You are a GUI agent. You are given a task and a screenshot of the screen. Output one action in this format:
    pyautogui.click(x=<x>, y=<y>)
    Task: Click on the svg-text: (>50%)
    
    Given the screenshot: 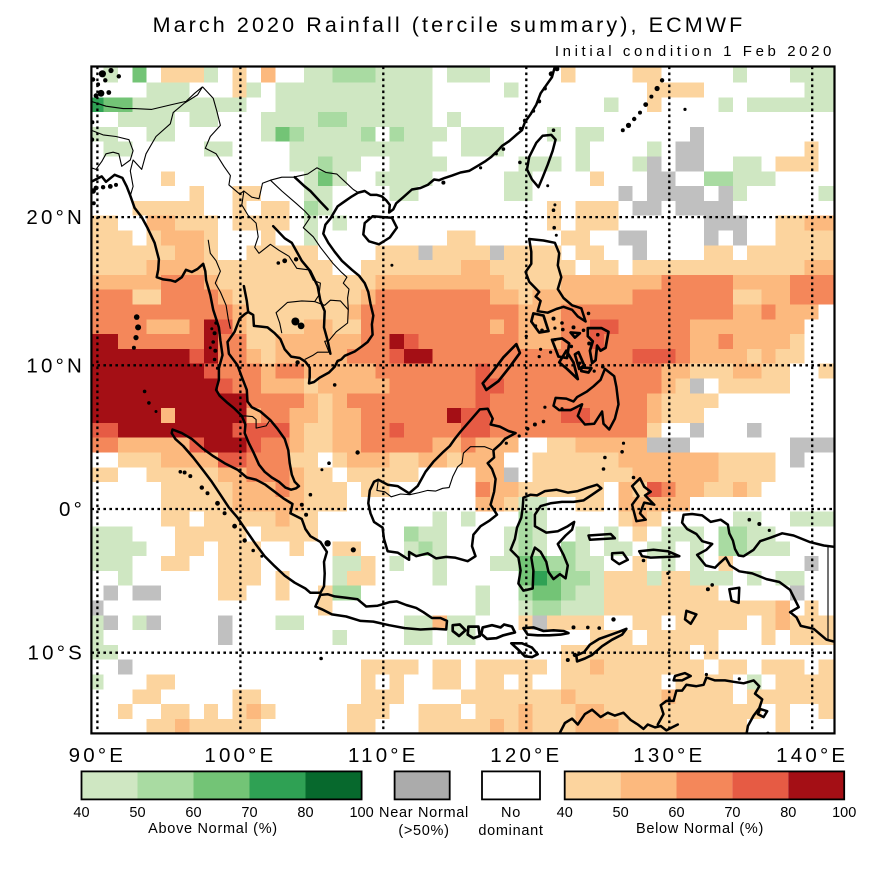 What is the action you would take?
    pyautogui.click(x=423, y=831)
    